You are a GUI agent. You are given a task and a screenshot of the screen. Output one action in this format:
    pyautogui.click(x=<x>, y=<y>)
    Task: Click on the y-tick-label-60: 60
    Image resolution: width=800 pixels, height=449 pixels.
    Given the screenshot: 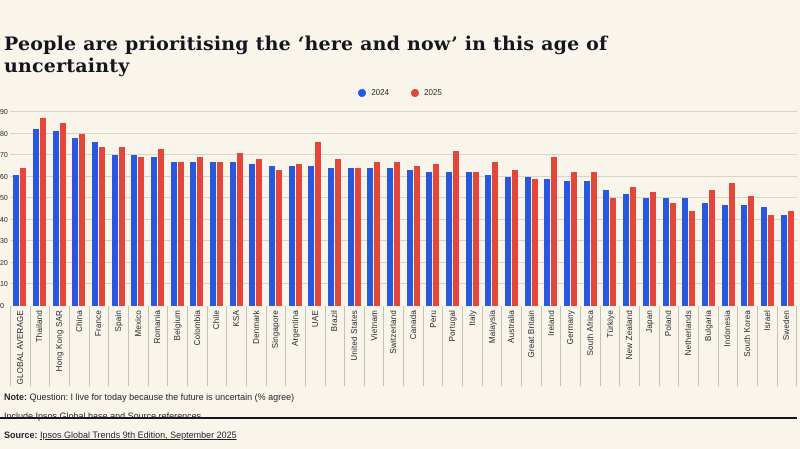 What is the action you would take?
    pyautogui.click(x=4, y=177)
    